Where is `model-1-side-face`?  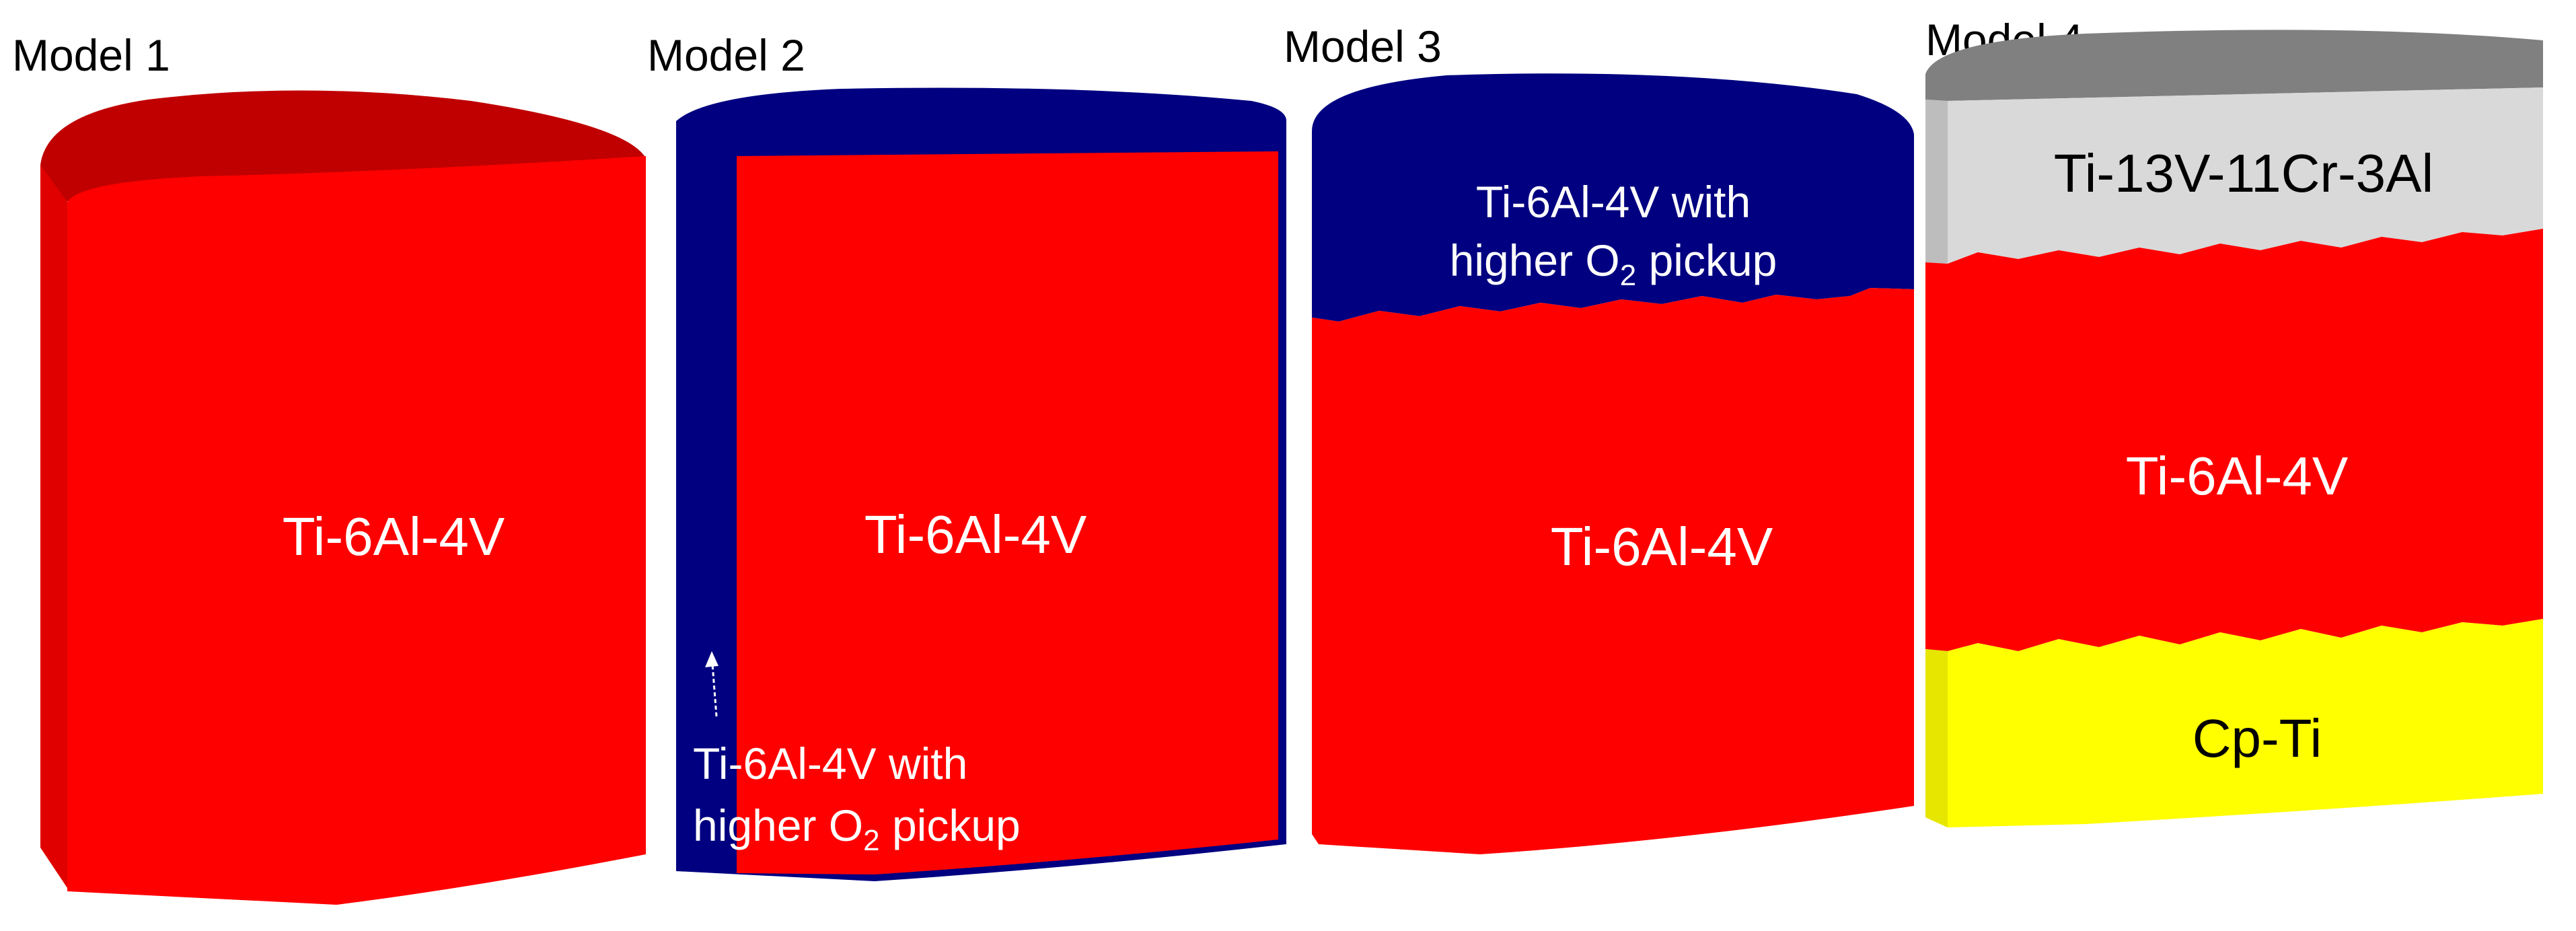
model-1-side-face is located at coordinates (54, 527).